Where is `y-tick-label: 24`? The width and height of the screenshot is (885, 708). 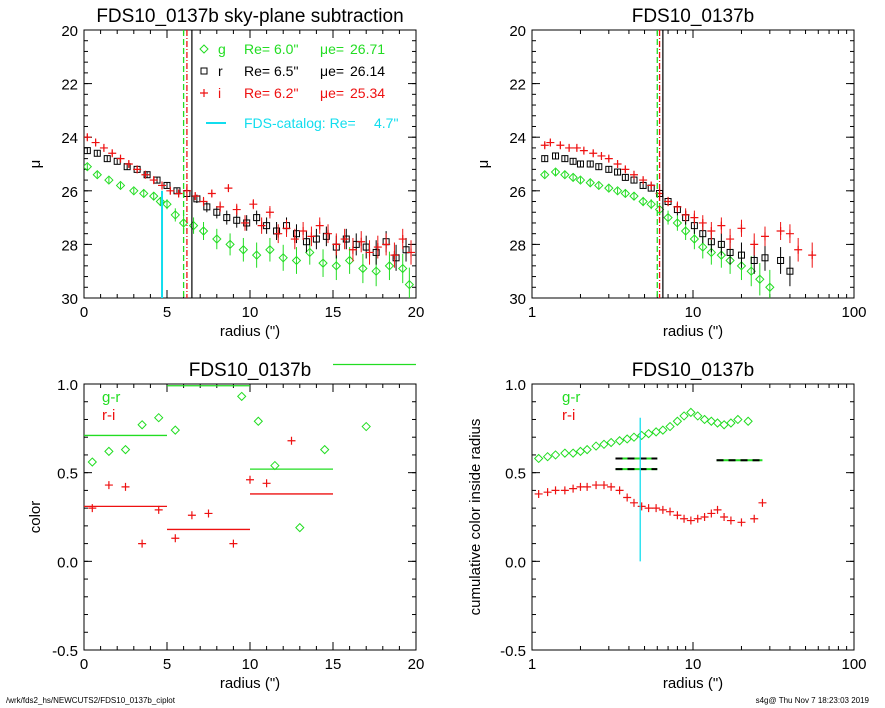 y-tick-label: 24 is located at coordinates (517, 138).